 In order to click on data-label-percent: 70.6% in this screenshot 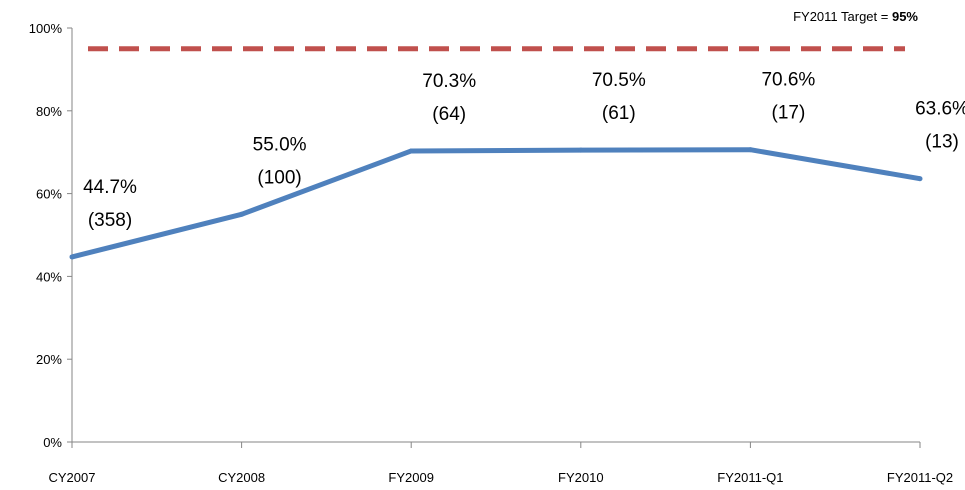, I will do `click(788, 80)`.